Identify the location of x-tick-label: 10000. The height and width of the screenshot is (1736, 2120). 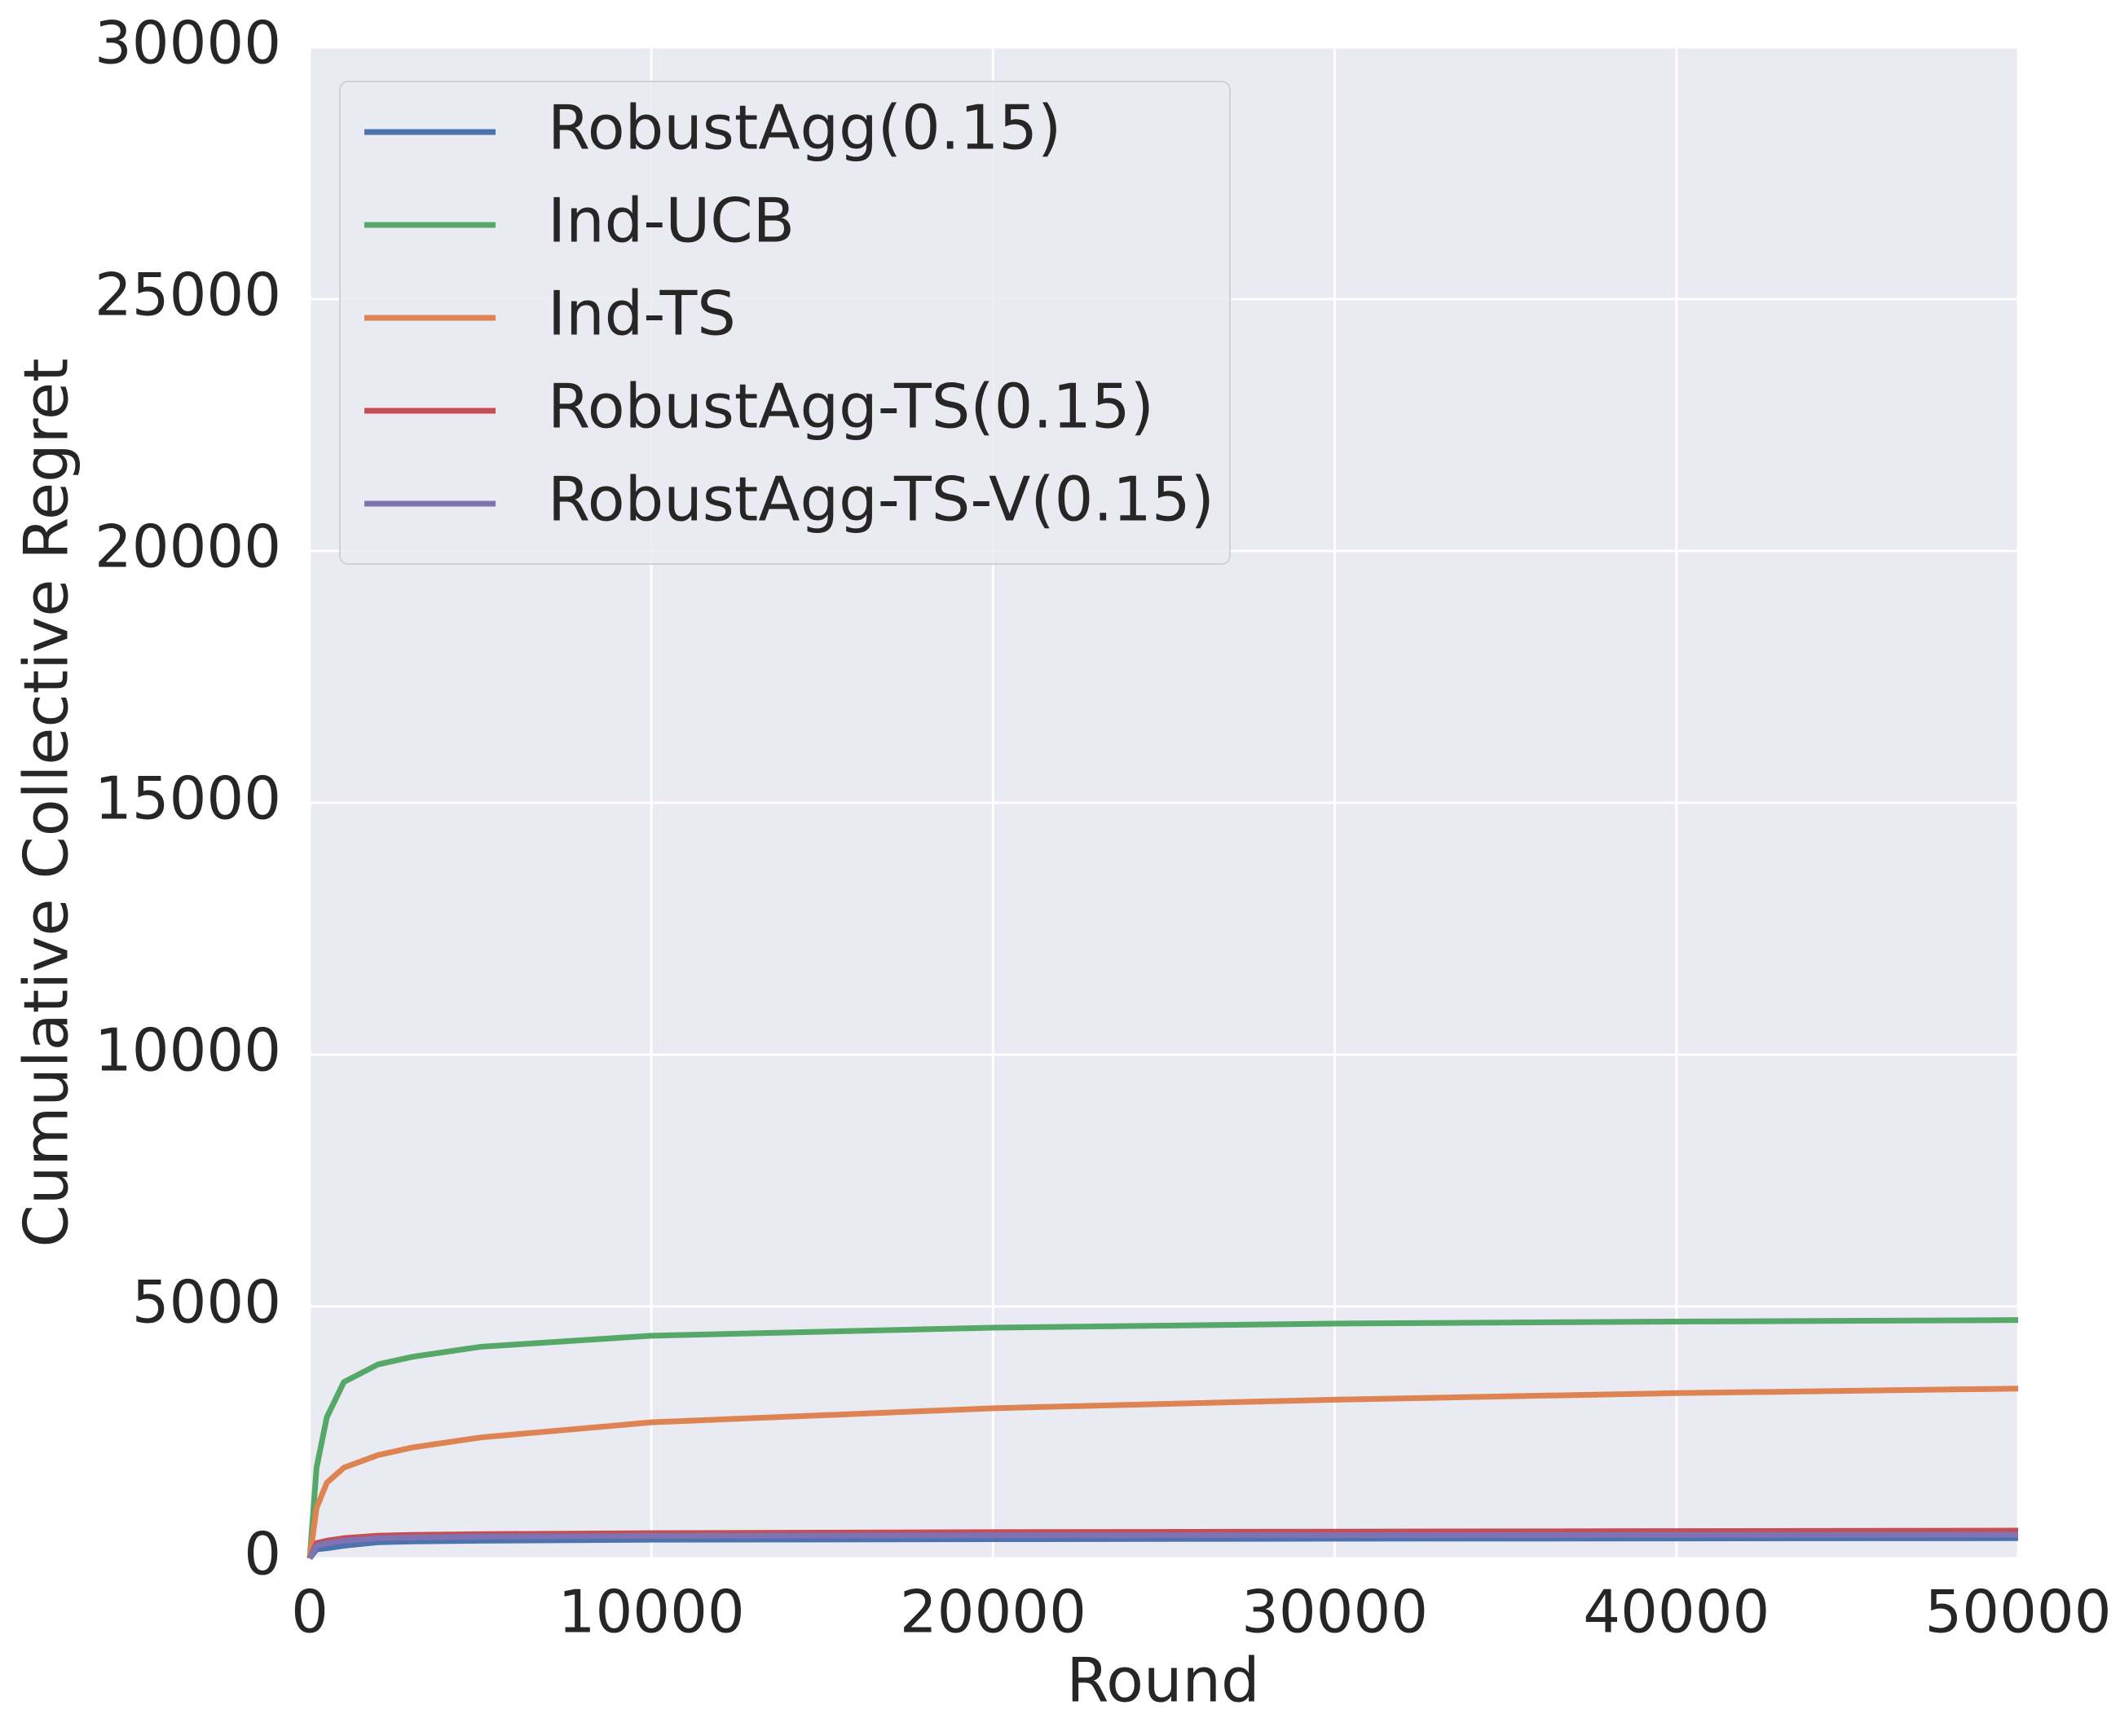
(651, 1612).